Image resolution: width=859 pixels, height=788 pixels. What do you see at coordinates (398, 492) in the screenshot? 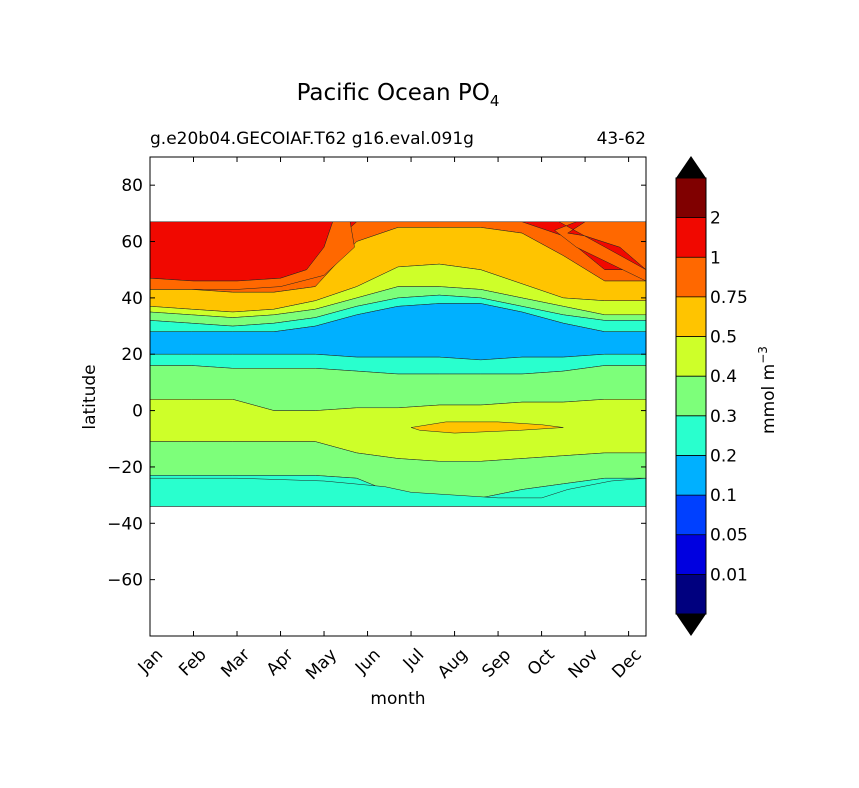
I see `contour-region-south-lowbound` at bounding box center [398, 492].